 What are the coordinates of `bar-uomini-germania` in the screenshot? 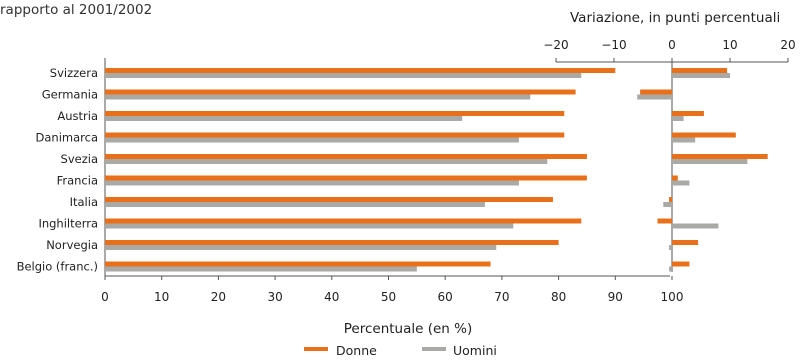 It's located at (318, 97).